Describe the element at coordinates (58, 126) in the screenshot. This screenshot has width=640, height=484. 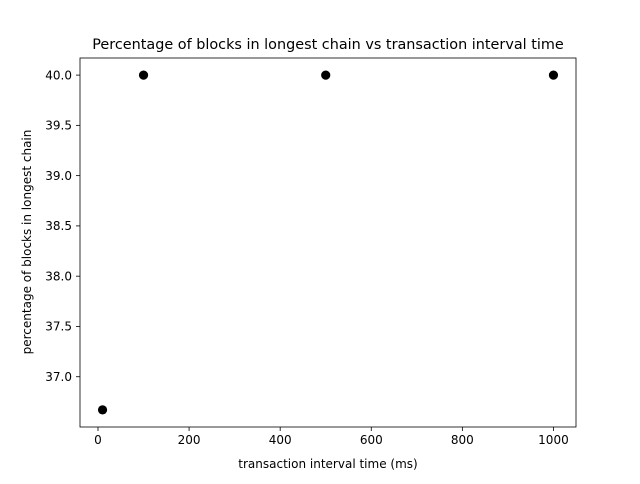
I see `y-tick-label: 39.5` at that location.